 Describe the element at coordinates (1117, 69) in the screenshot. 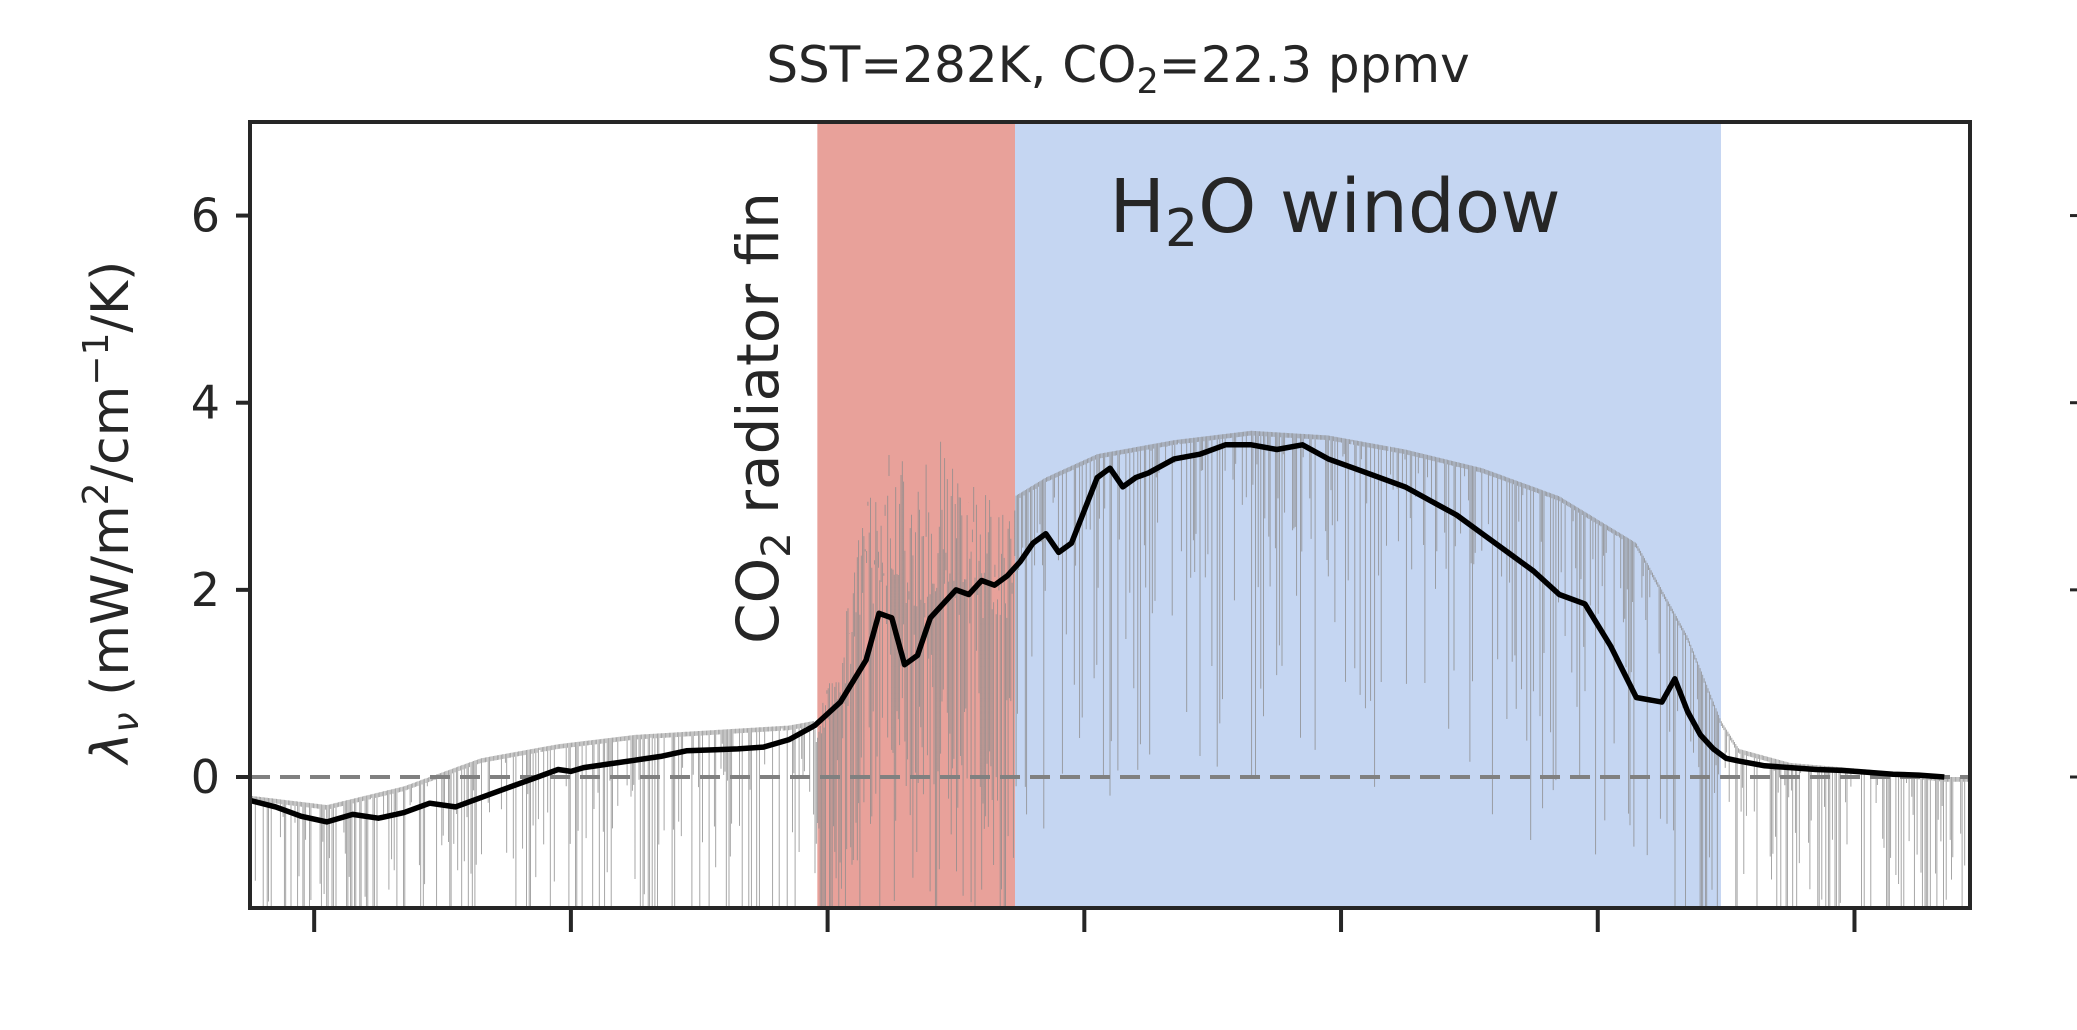

I see `chart-title: SST=282K, CO2=22.3 ppmv` at that location.